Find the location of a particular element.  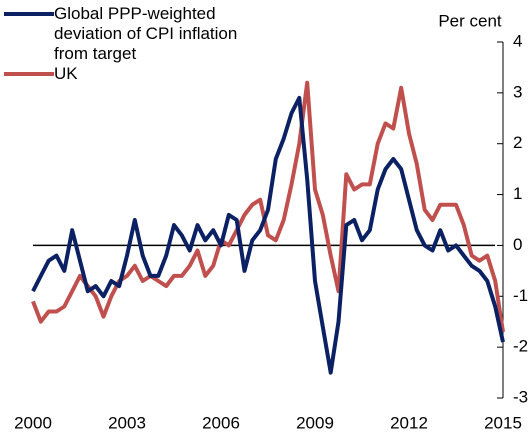

x-tick-label: 2015 is located at coordinates (503, 422).